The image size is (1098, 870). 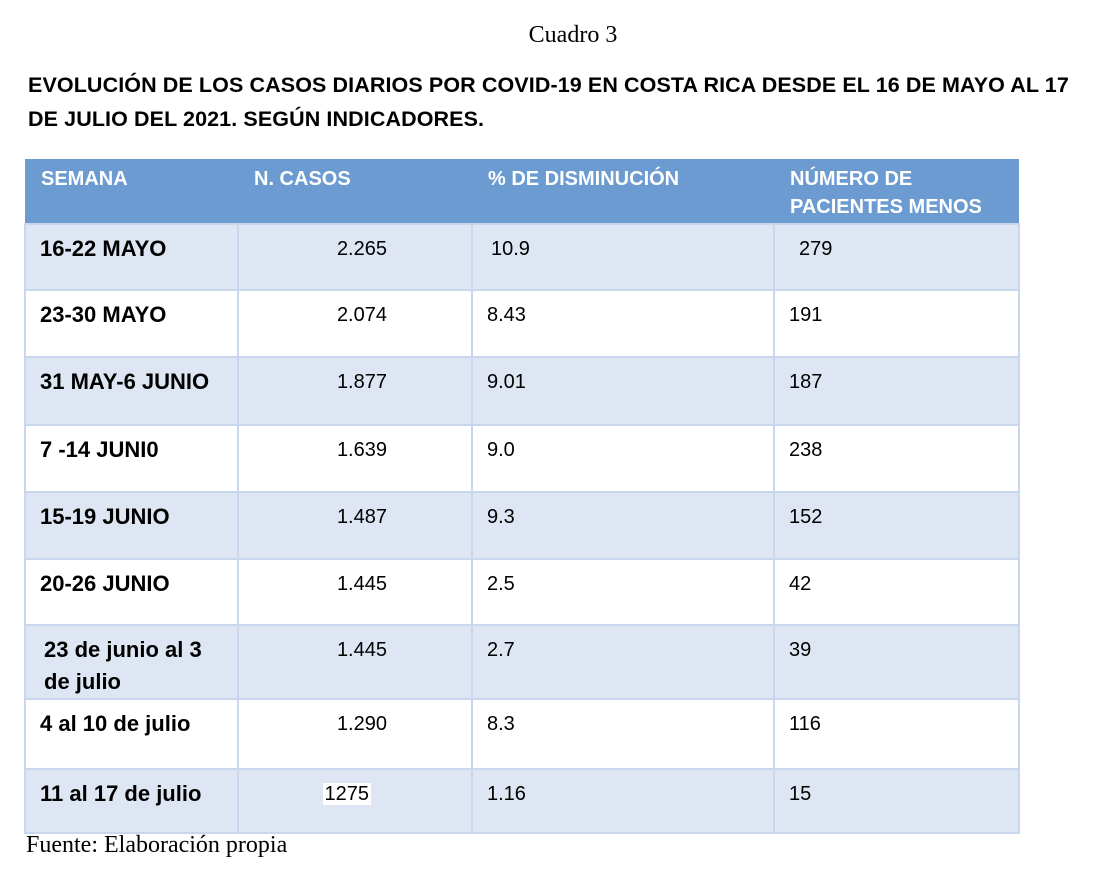 What do you see at coordinates (355, 391) in the screenshot?
I see `cell-casos: 1.877` at bounding box center [355, 391].